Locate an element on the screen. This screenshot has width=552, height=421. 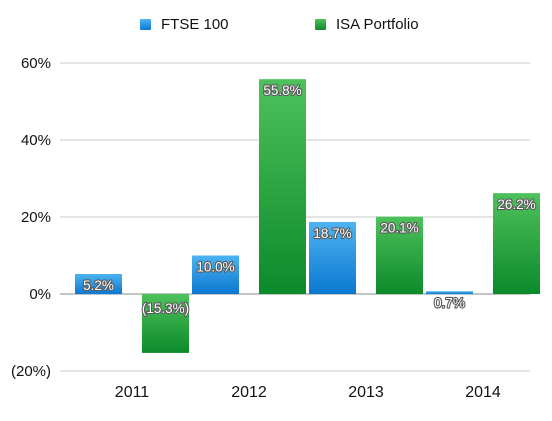
bar-isa-2013 is located at coordinates (399, 255).